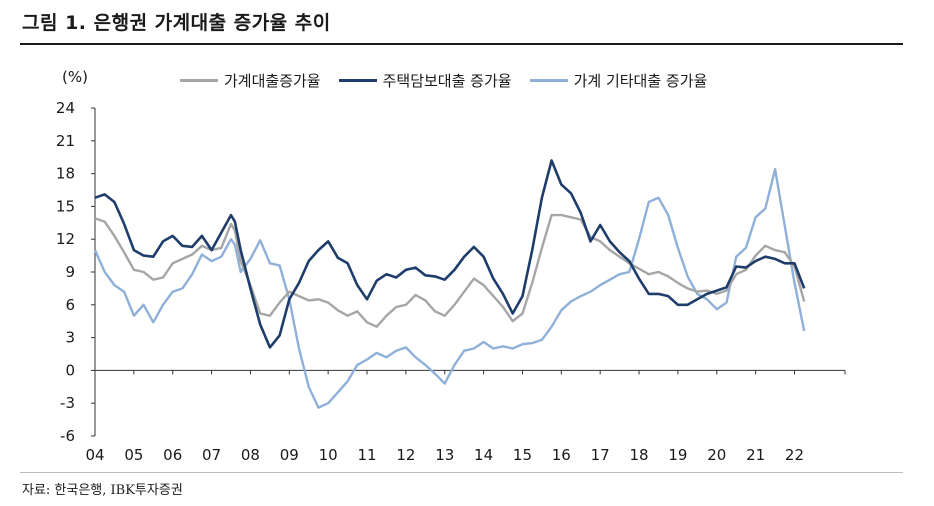 Image resolution: width=934 pixels, height=506 pixels. I want to click on x-tick-label: 14, so click(483, 455).